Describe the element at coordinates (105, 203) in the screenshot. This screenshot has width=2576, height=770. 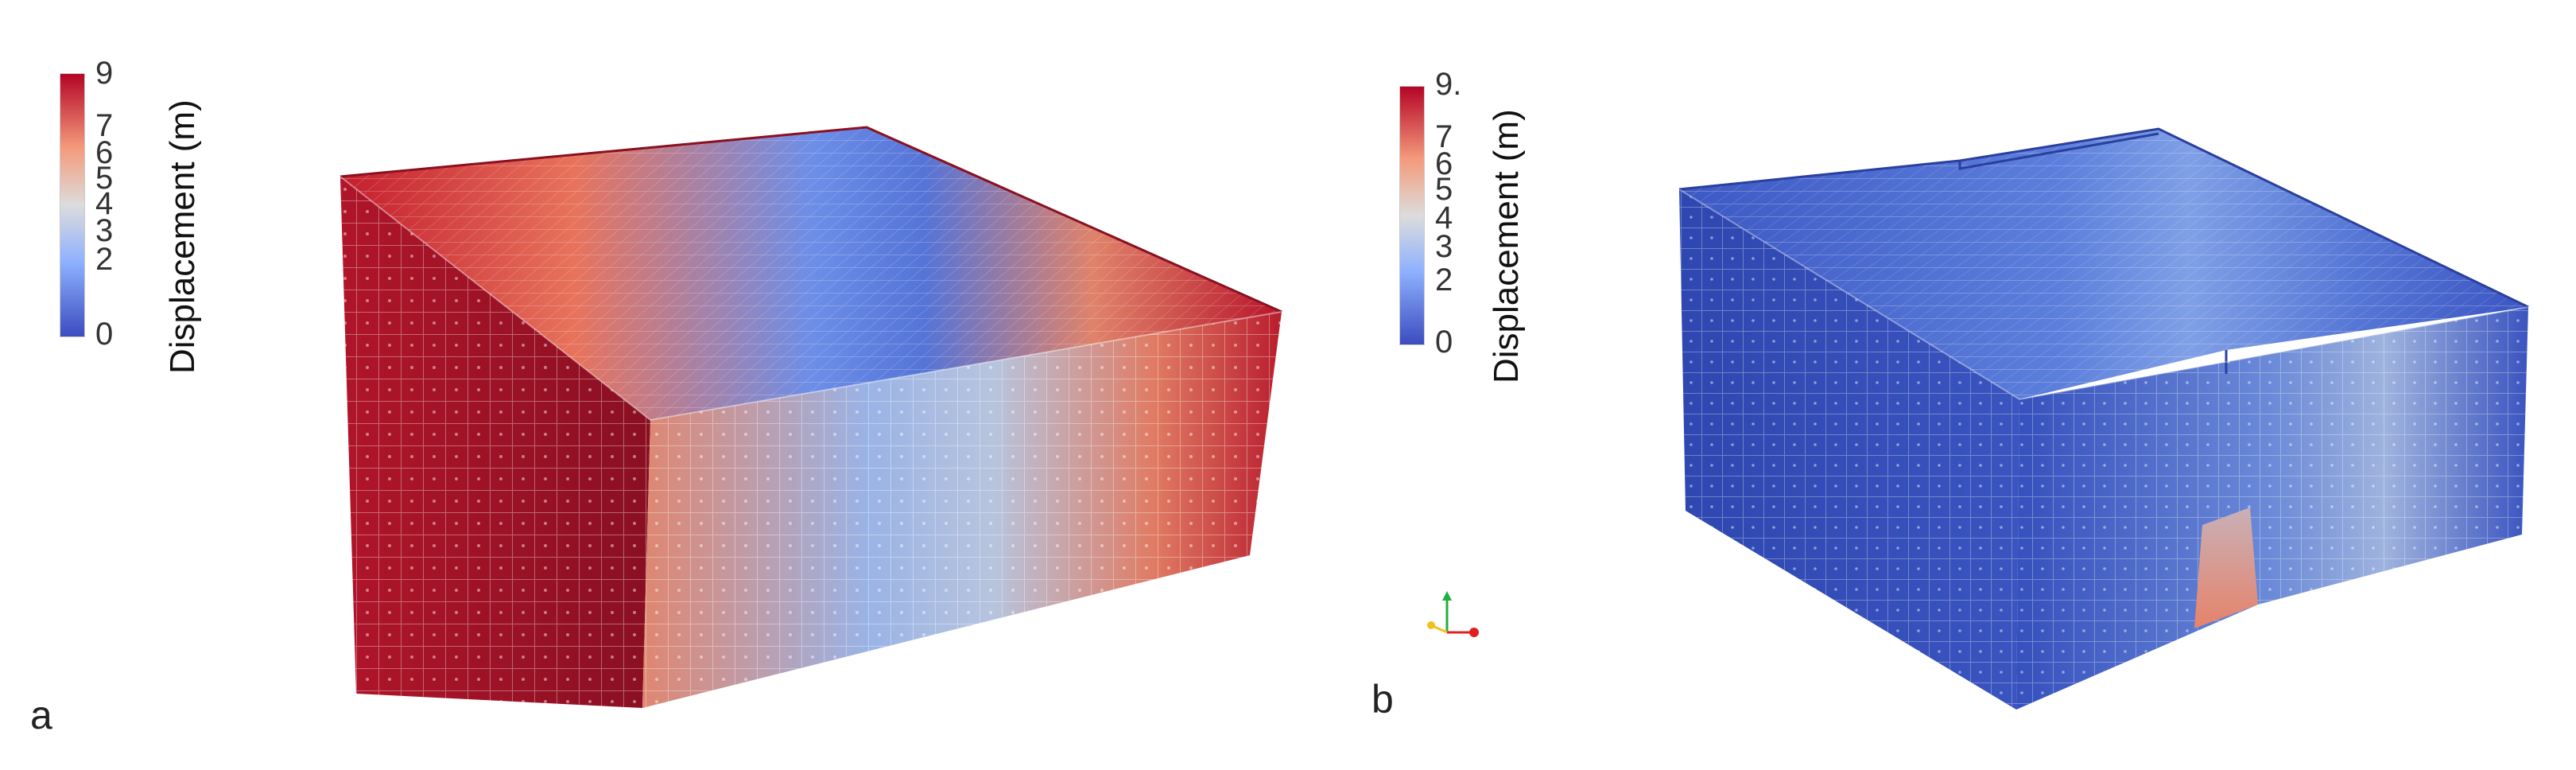
I see `colorbar-a-tick: 4` at that location.